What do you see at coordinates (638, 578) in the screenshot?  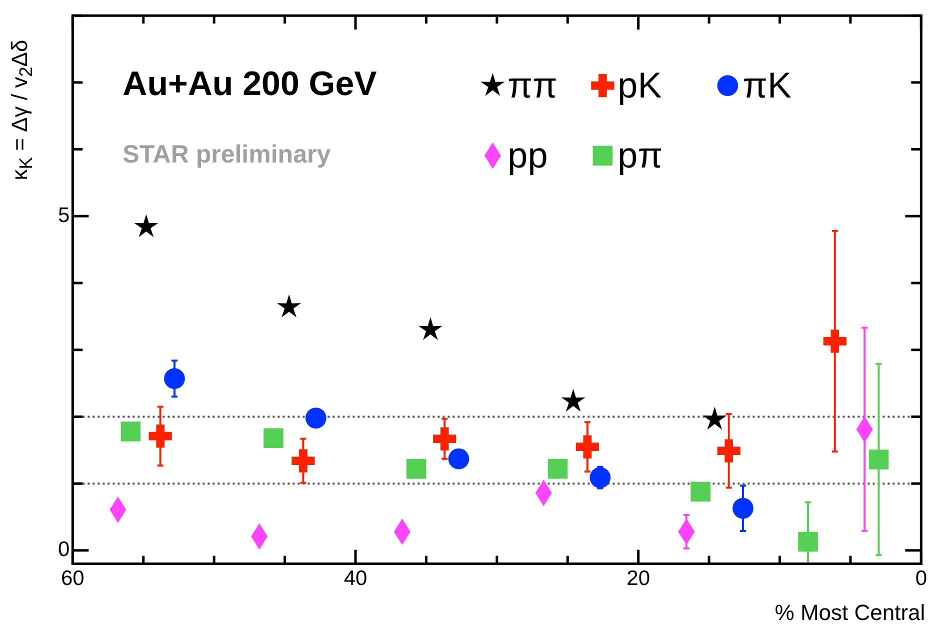 I see `x-tick-label: 20` at bounding box center [638, 578].